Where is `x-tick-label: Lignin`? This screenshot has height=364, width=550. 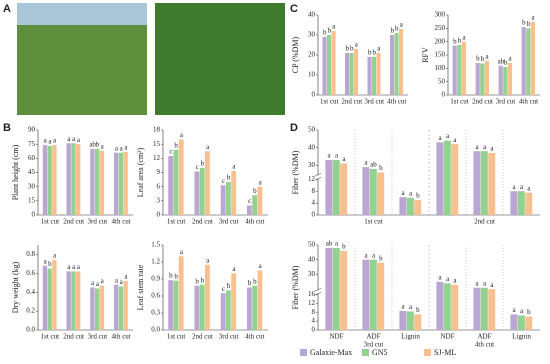 x-tick-label: Lignin is located at coordinates (410, 337).